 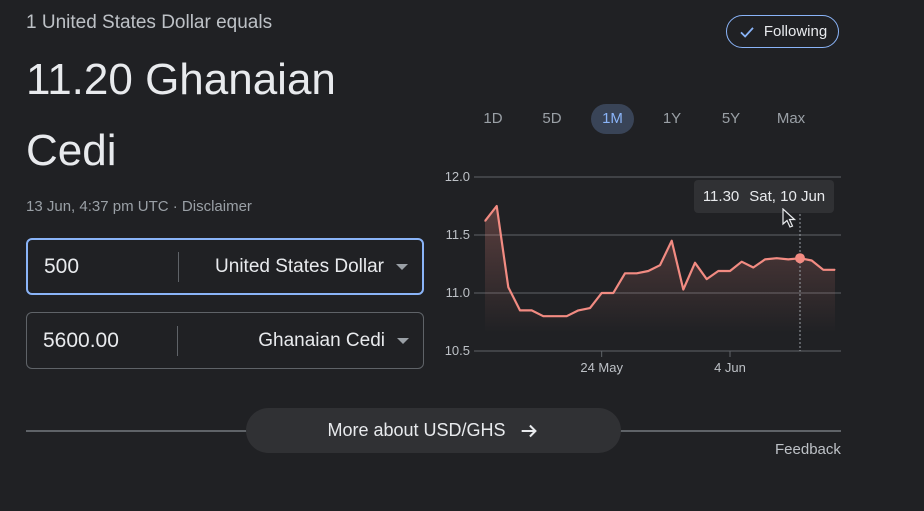 I want to click on more-about-button: More about USD/GHS, so click(x=433, y=430).